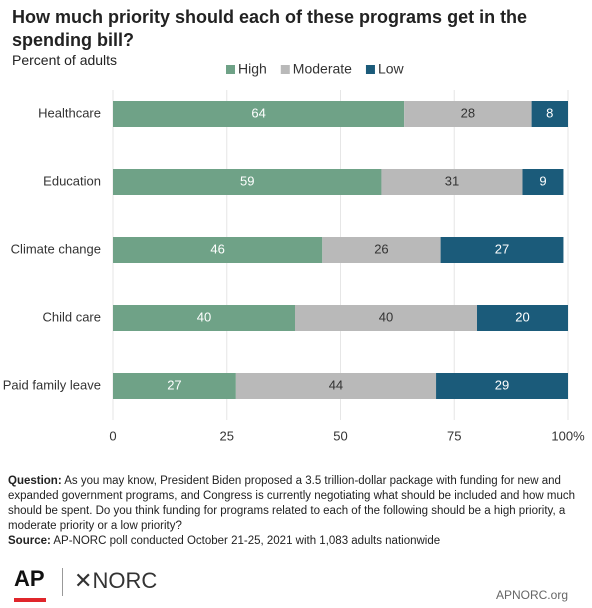  What do you see at coordinates (340, 435) in the screenshot?
I see `x-tick-label: 50` at bounding box center [340, 435].